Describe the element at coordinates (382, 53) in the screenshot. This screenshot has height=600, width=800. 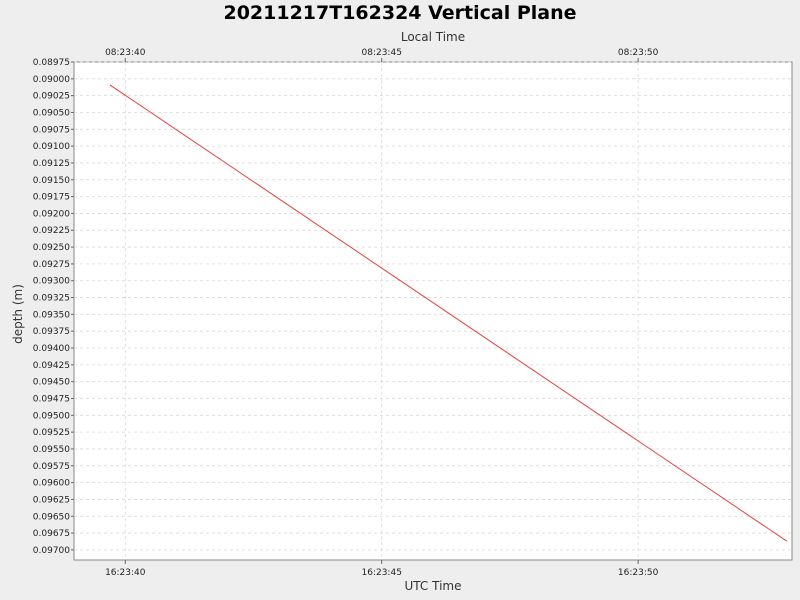
I see `x-tick-label-local: 08:23:45` at that location.